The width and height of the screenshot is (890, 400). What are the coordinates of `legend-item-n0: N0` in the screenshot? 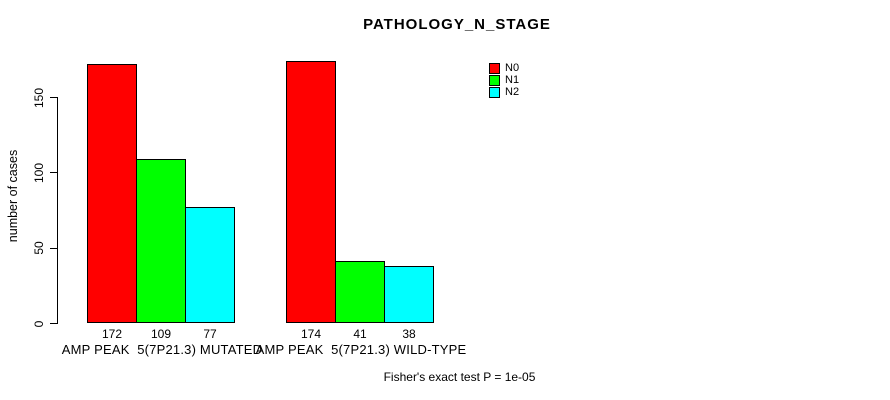 It's located at (504, 68).